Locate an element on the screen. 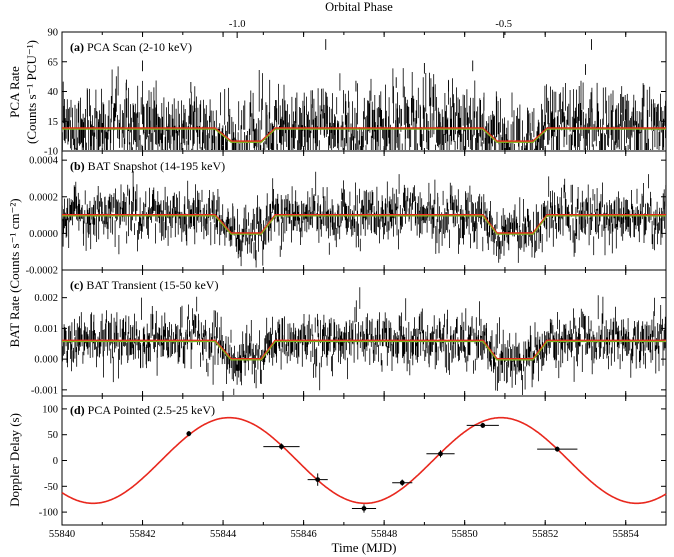 This screenshot has height=557, width=674. d-y-tick-label: -100 is located at coordinates (48, 513).